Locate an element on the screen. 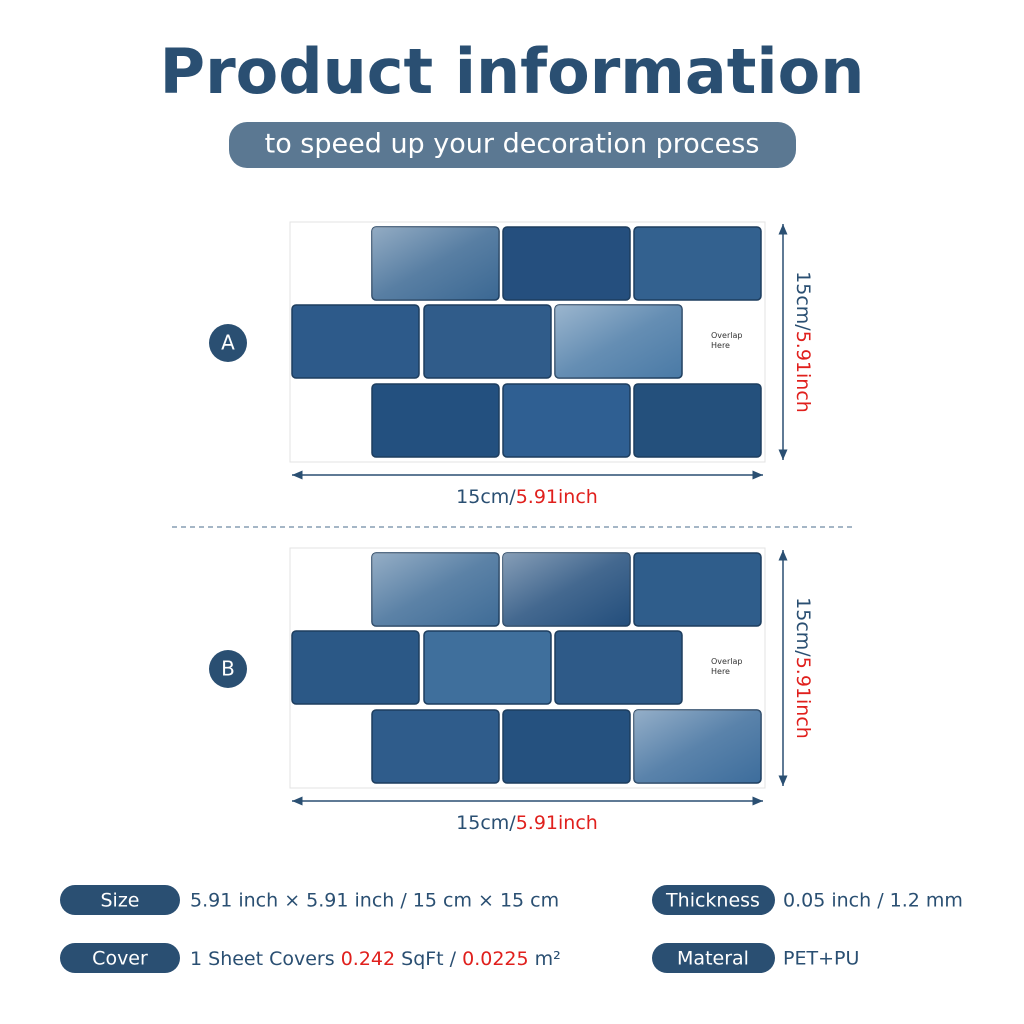 The height and width of the screenshot is (1024, 1024). text: m² is located at coordinates (545, 959).